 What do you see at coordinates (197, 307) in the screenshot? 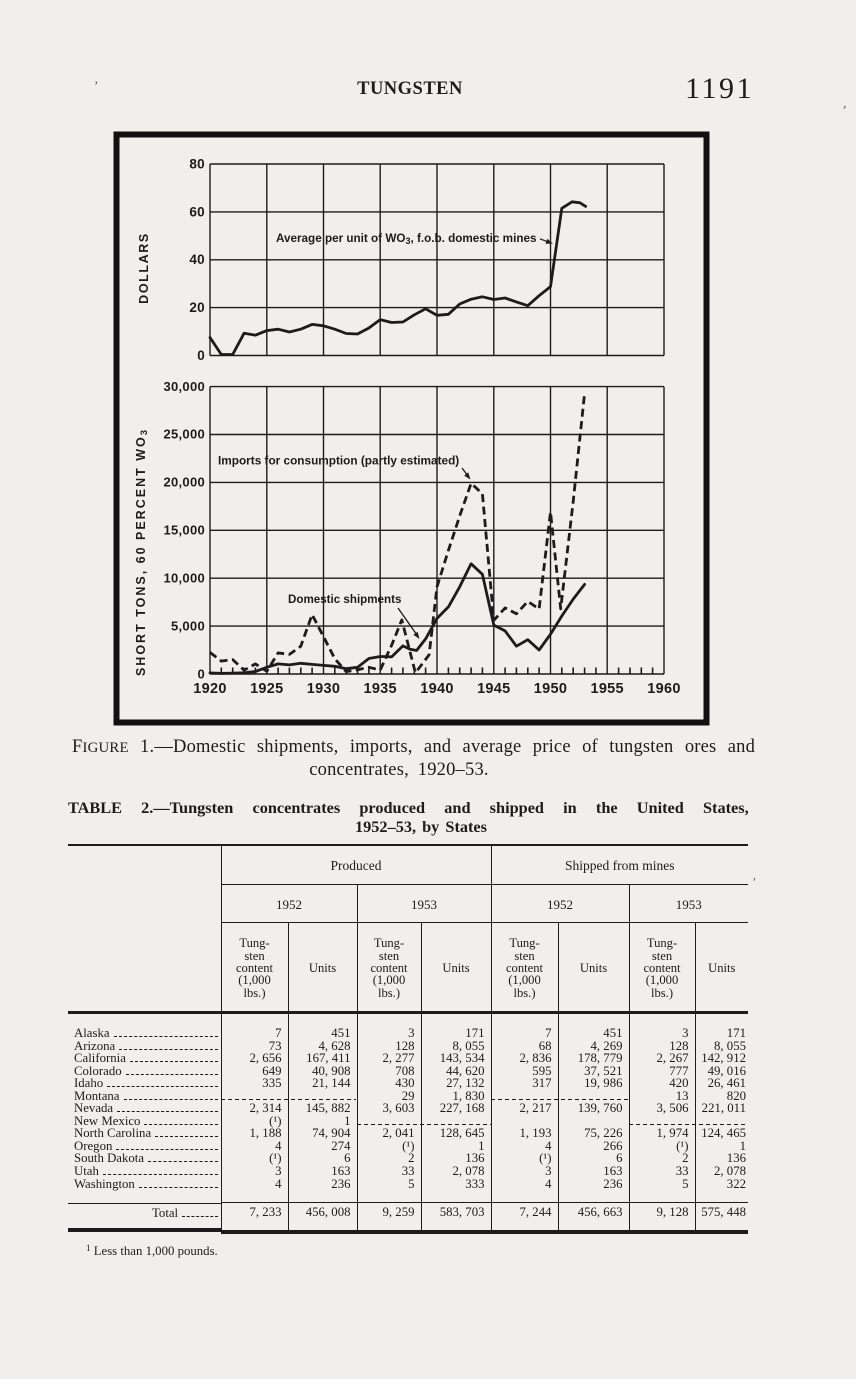
I see `svg-text: 20` at bounding box center [197, 307].